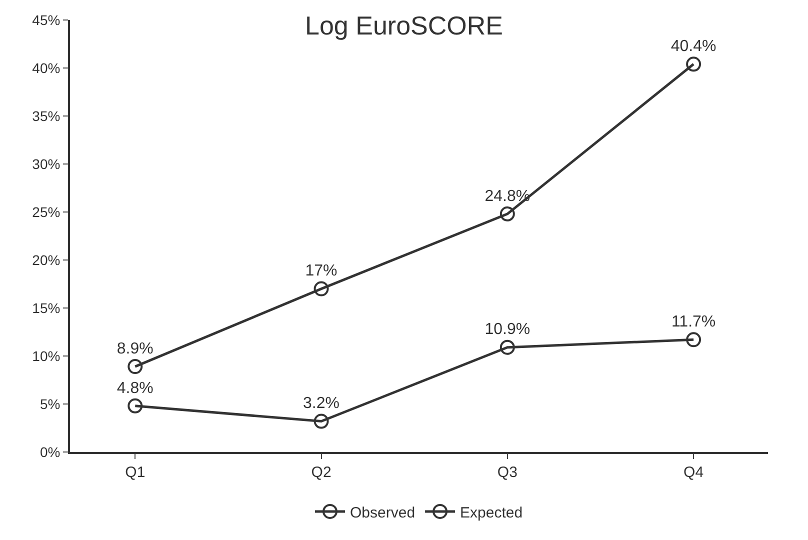 This screenshot has width=808, height=540. What do you see at coordinates (135, 349) in the screenshot?
I see `data-label: 8.9%` at bounding box center [135, 349].